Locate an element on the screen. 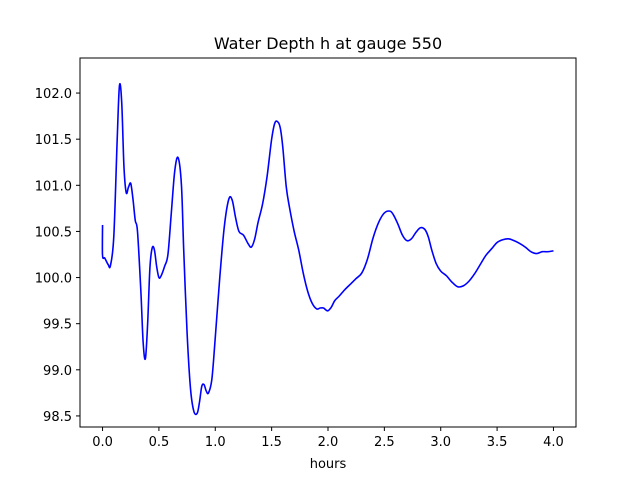  x-tick-label: 2.5 is located at coordinates (384, 442).